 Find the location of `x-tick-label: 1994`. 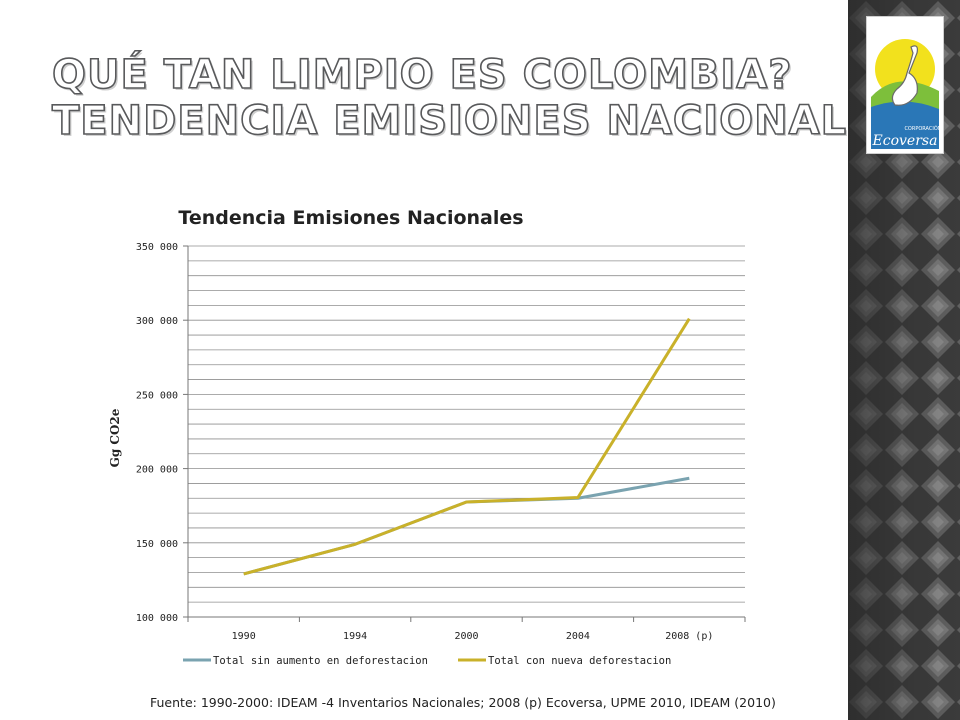

x-tick-label: 1994 is located at coordinates (355, 636).